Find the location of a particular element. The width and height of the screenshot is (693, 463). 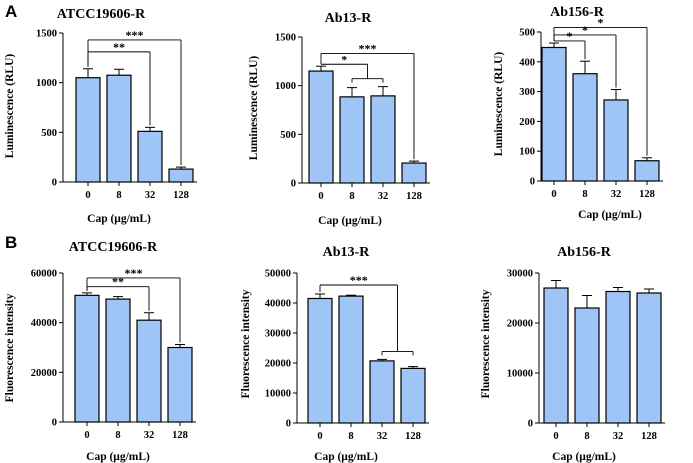

chart-a-ab156: Ab156-R Cap (μg/mL) Luminescence (RLU) is located at coordinates (567, 113).